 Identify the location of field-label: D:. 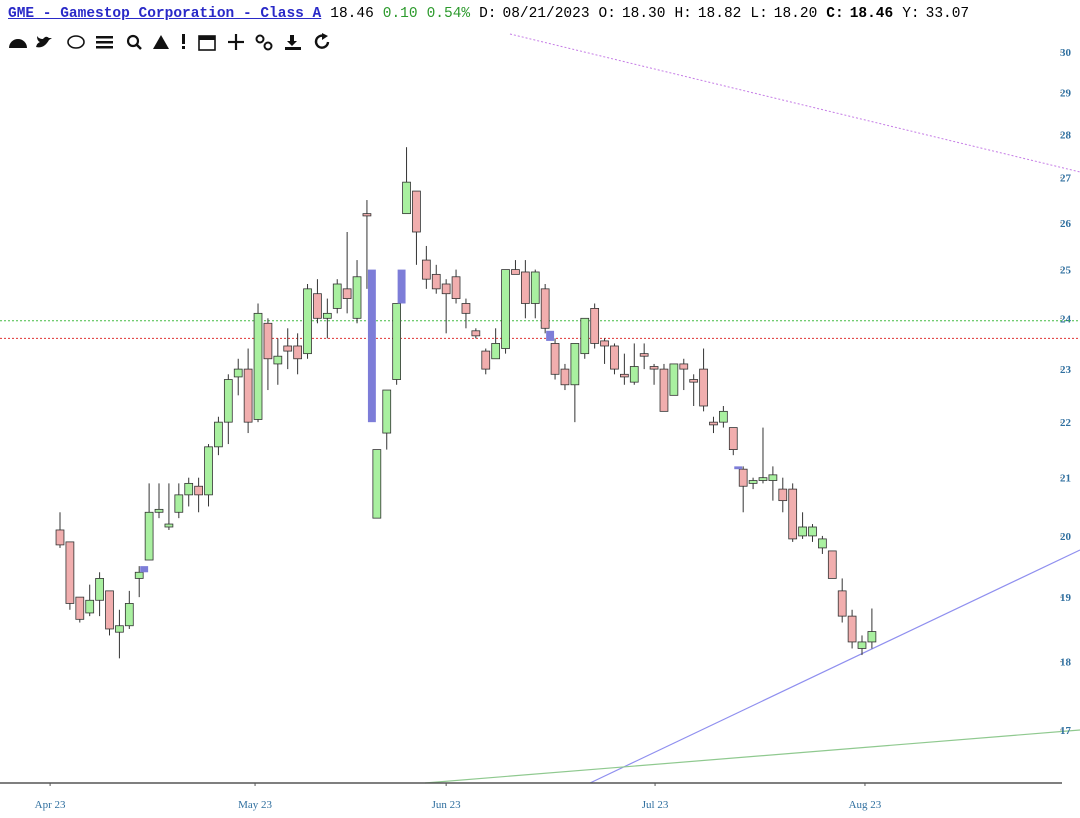
(488, 14).